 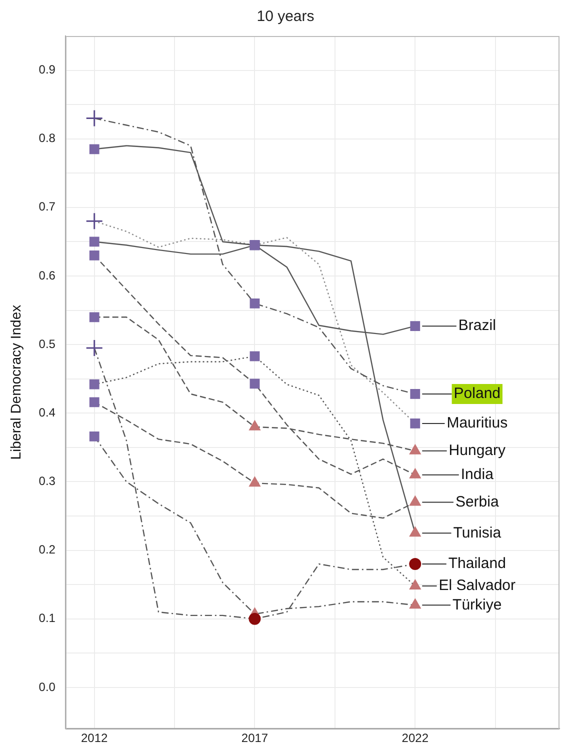 I want to click on chart-title: 10 years, so click(x=285, y=17).